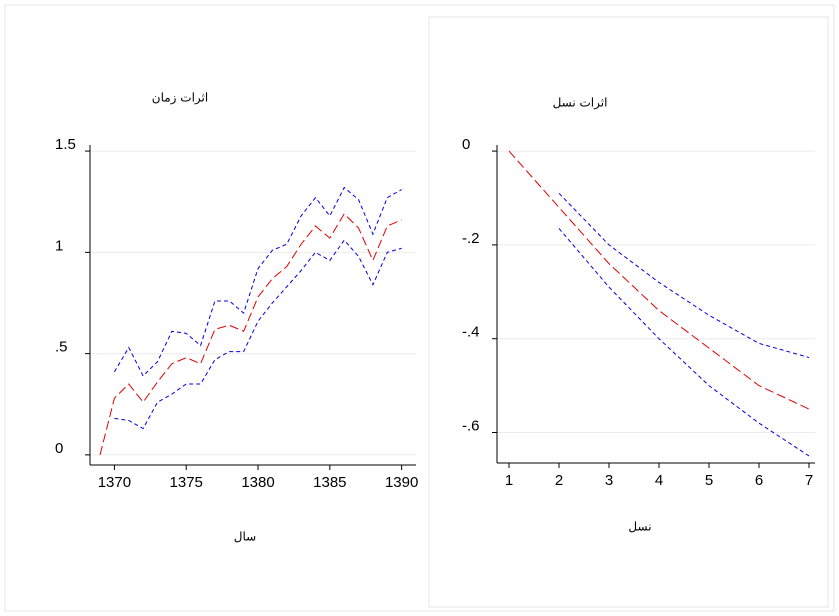 The image size is (839, 616). What do you see at coordinates (809, 480) in the screenshot?
I see `x-tick-label: 7` at bounding box center [809, 480].